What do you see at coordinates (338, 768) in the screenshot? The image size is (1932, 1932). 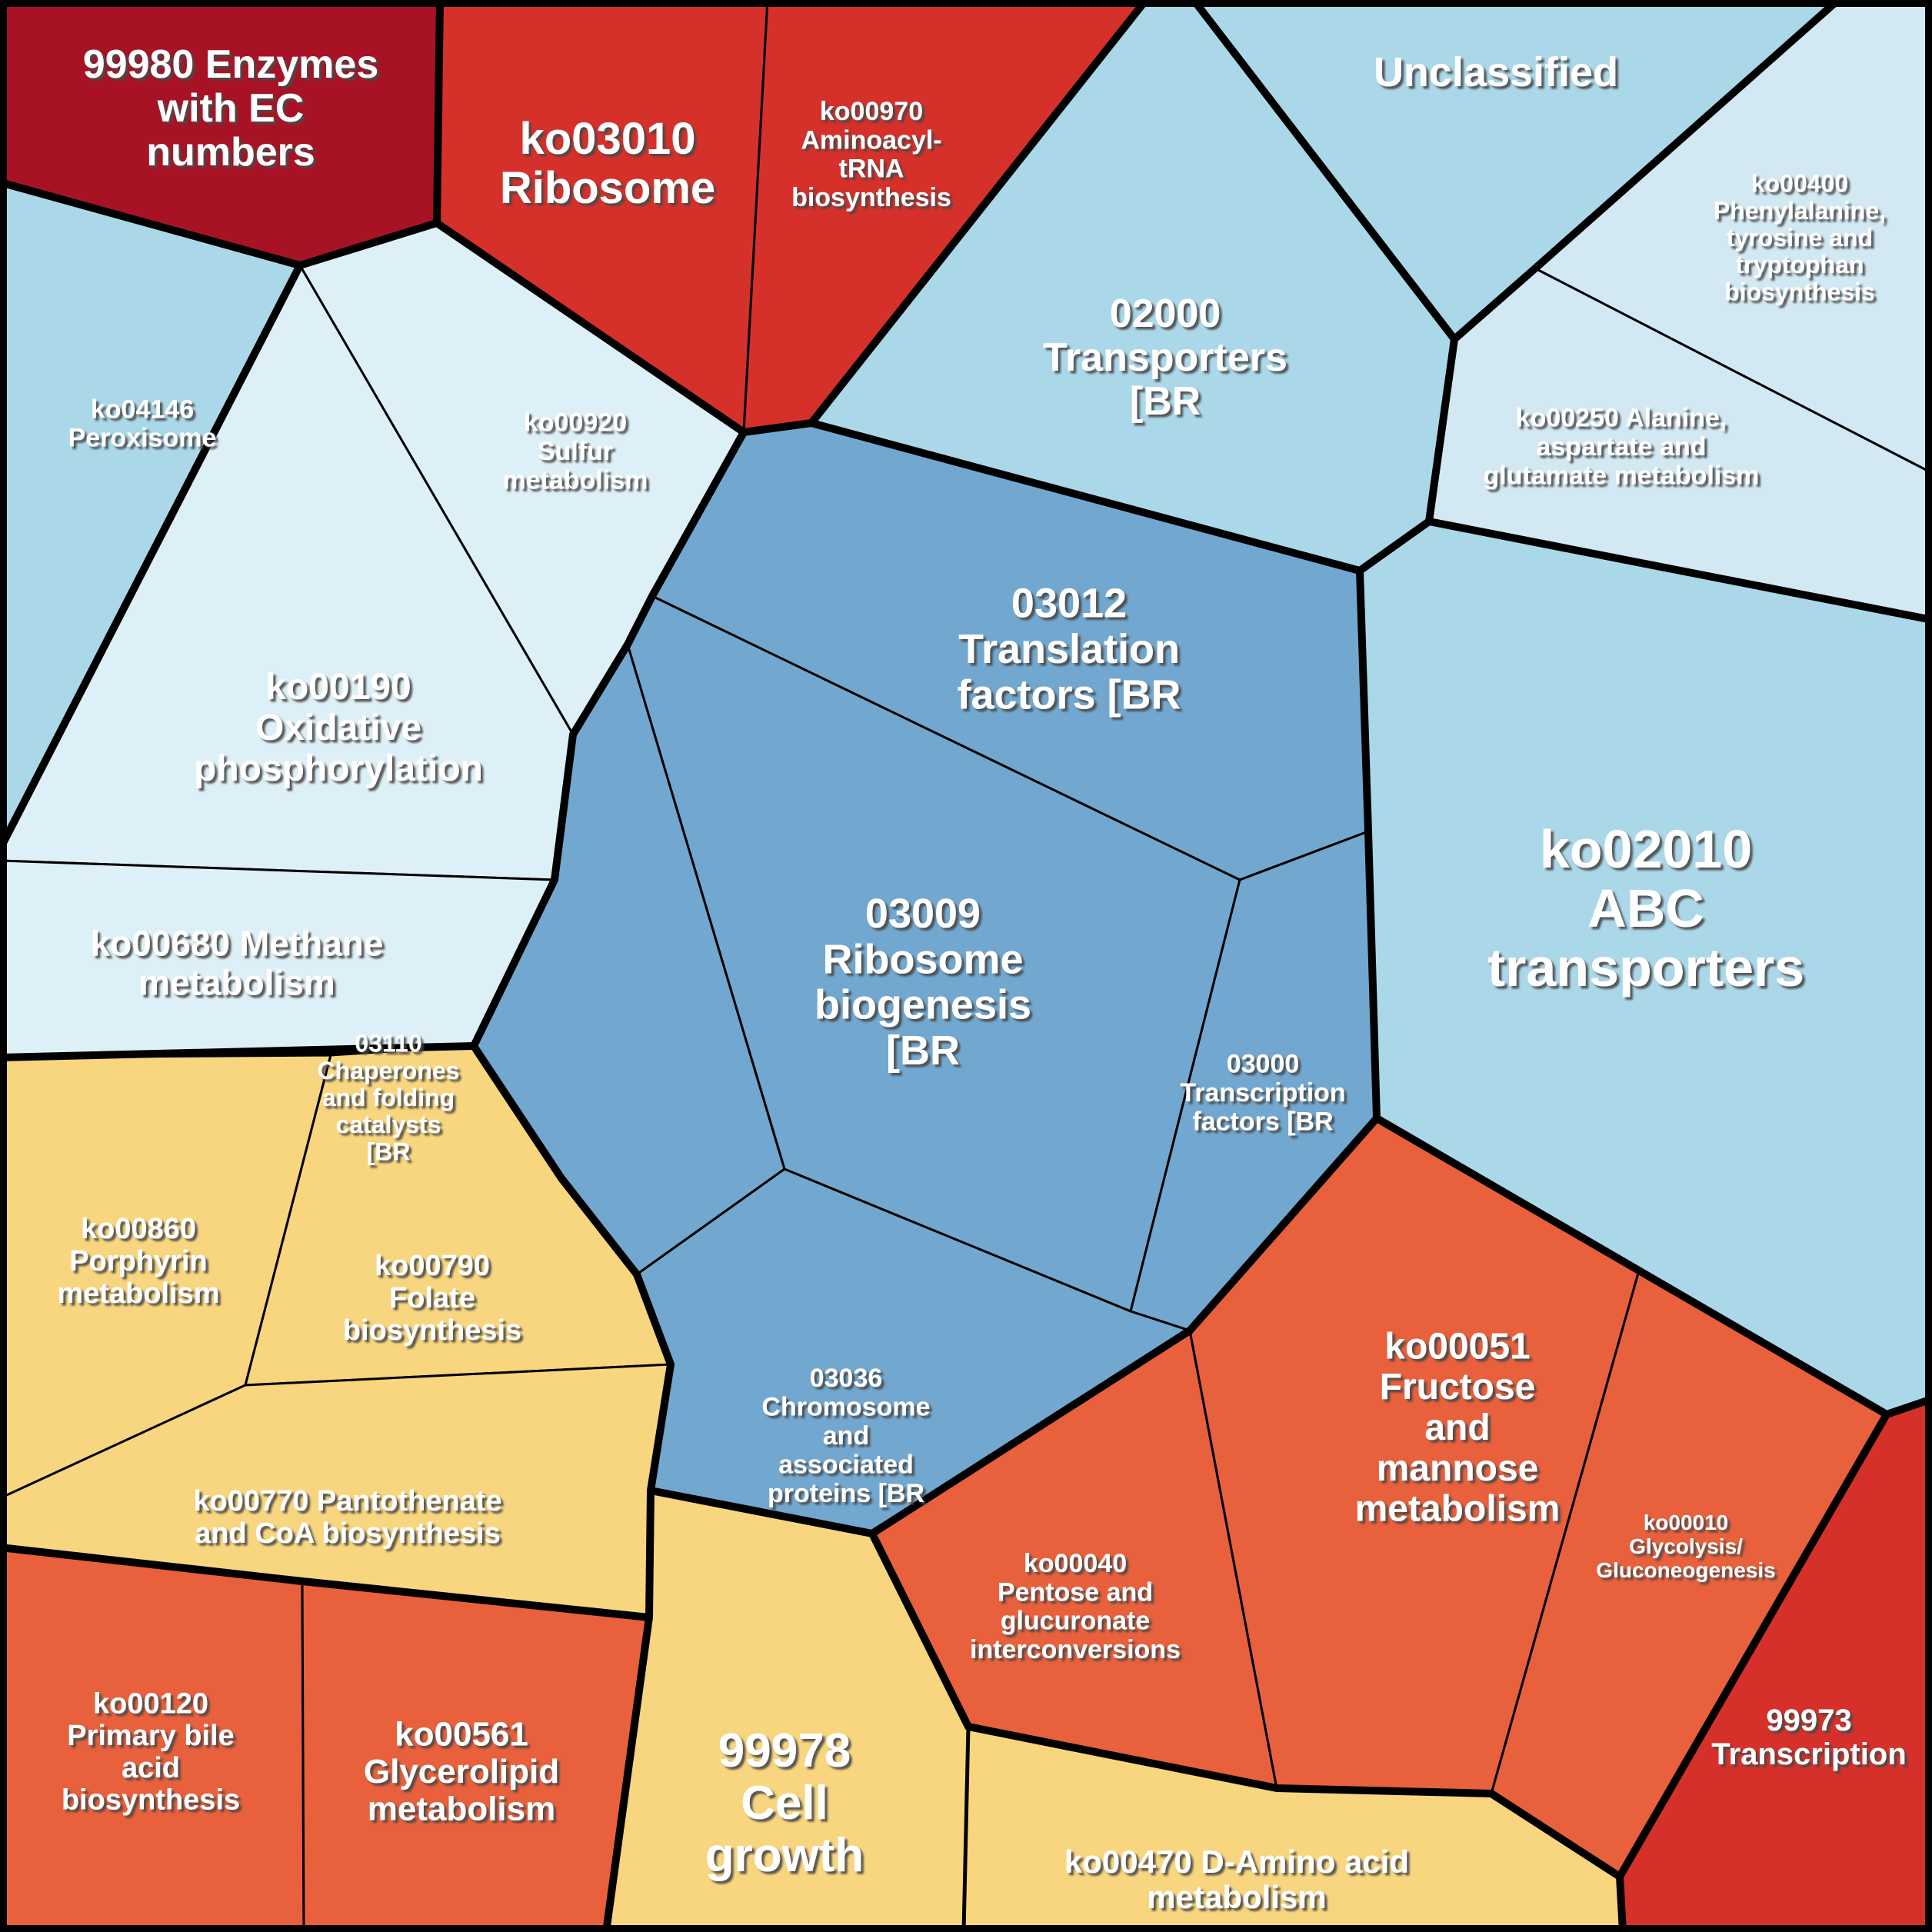 I see `cell-label-line: phosphorylation` at bounding box center [338, 768].